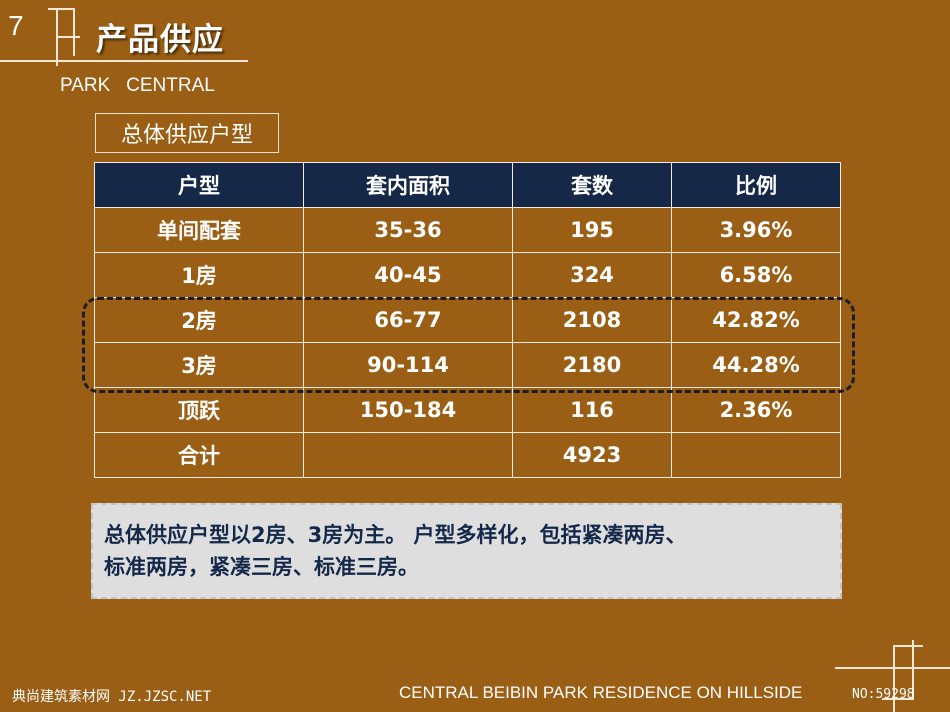  Describe the element at coordinates (756, 365) in the screenshot. I see `cell-ratio: 44.28%` at that location.